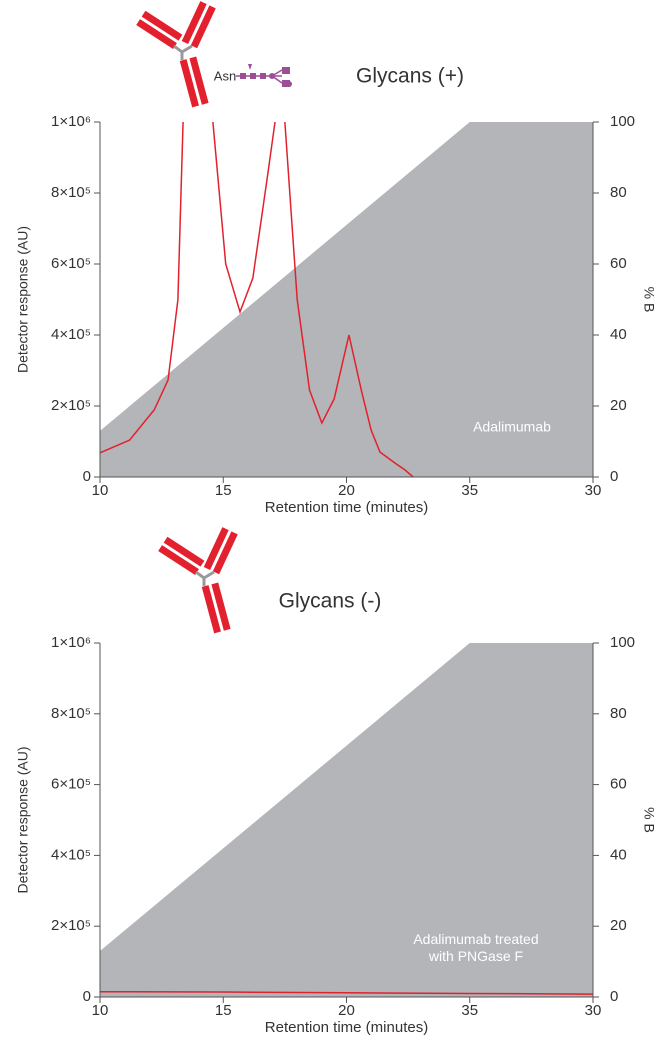 The height and width of the screenshot is (1055, 665). Describe the element at coordinates (346, 992) in the screenshot. I see `trace-line` at that location.